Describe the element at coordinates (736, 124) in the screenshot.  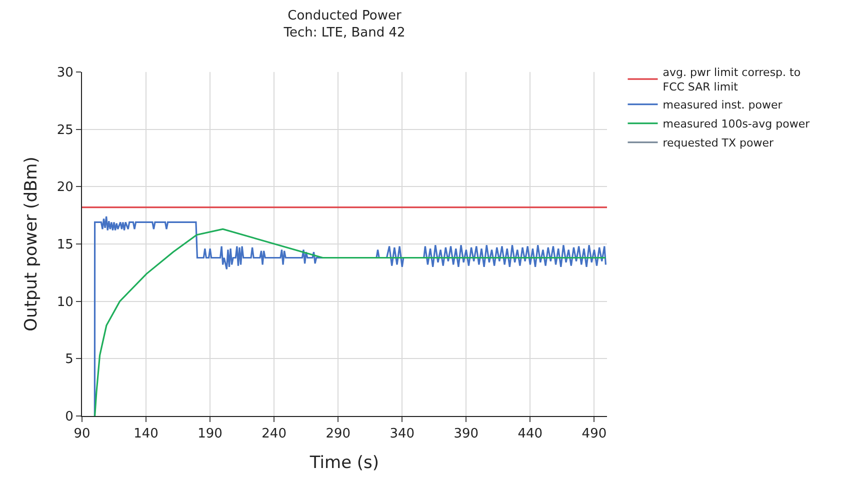
I see `legend-label: measured 100s-avg power` at that location.